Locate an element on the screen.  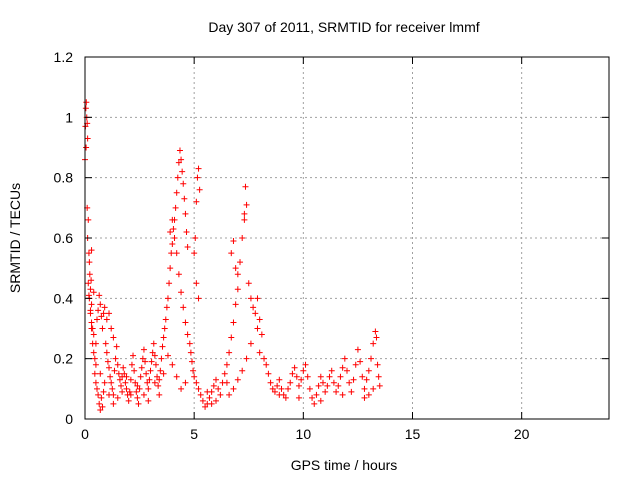
y-tick-label: 1.2 is located at coordinates (64, 57).